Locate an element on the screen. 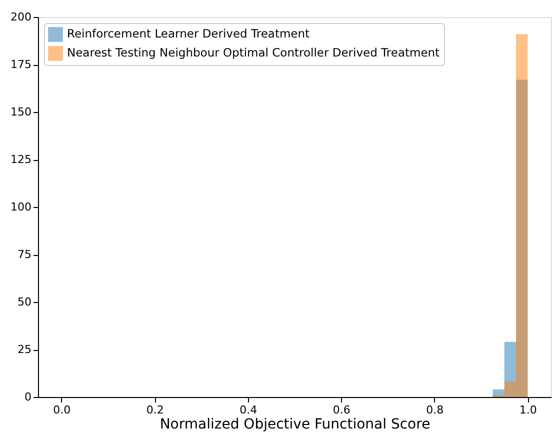 This screenshot has width=555, height=434. y-tick-label: 200 is located at coordinates (21, 17).